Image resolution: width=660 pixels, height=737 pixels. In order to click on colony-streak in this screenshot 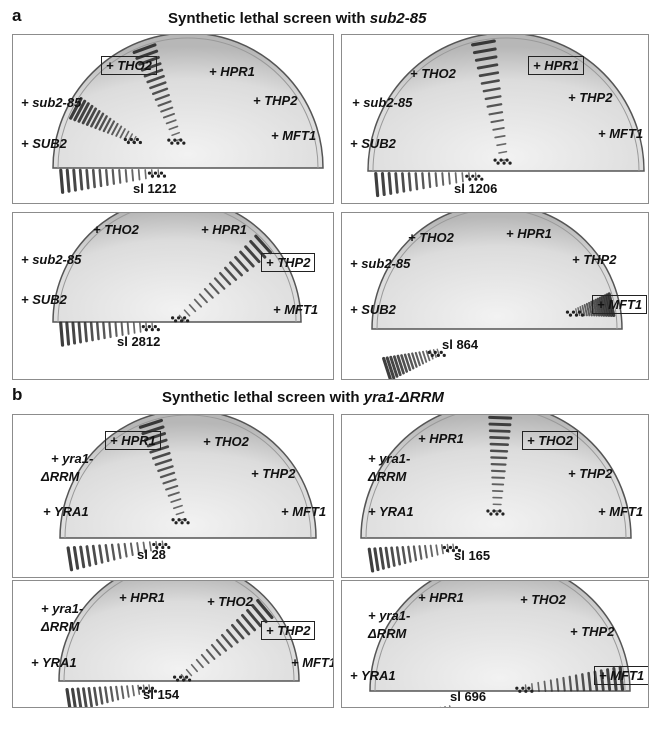, I will do `click(590, 305)`.